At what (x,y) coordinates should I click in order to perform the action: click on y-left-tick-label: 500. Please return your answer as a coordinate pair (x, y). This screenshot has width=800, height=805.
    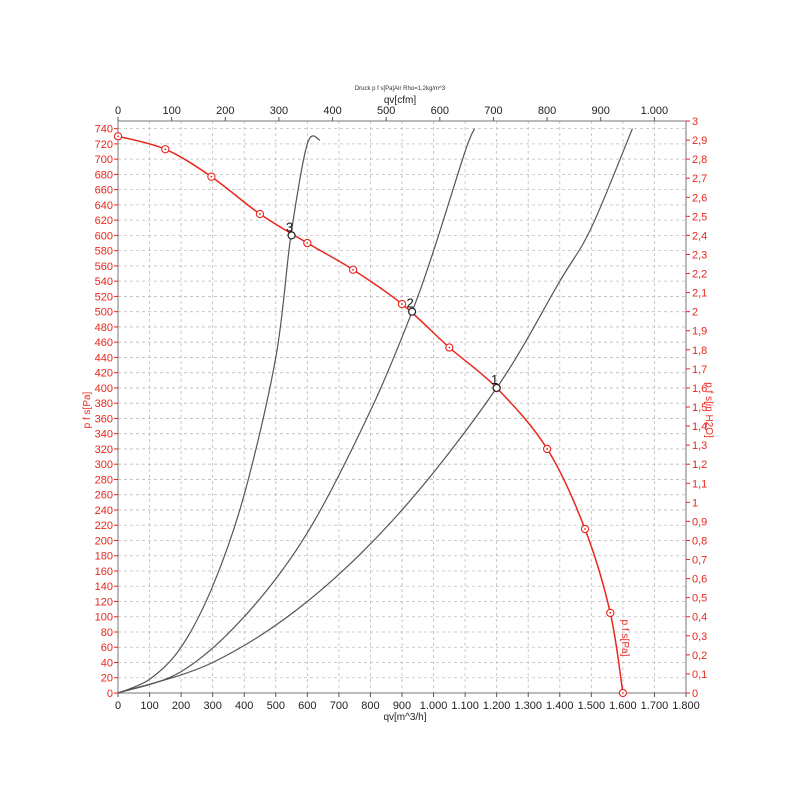
    Looking at the image, I should click on (104, 313).